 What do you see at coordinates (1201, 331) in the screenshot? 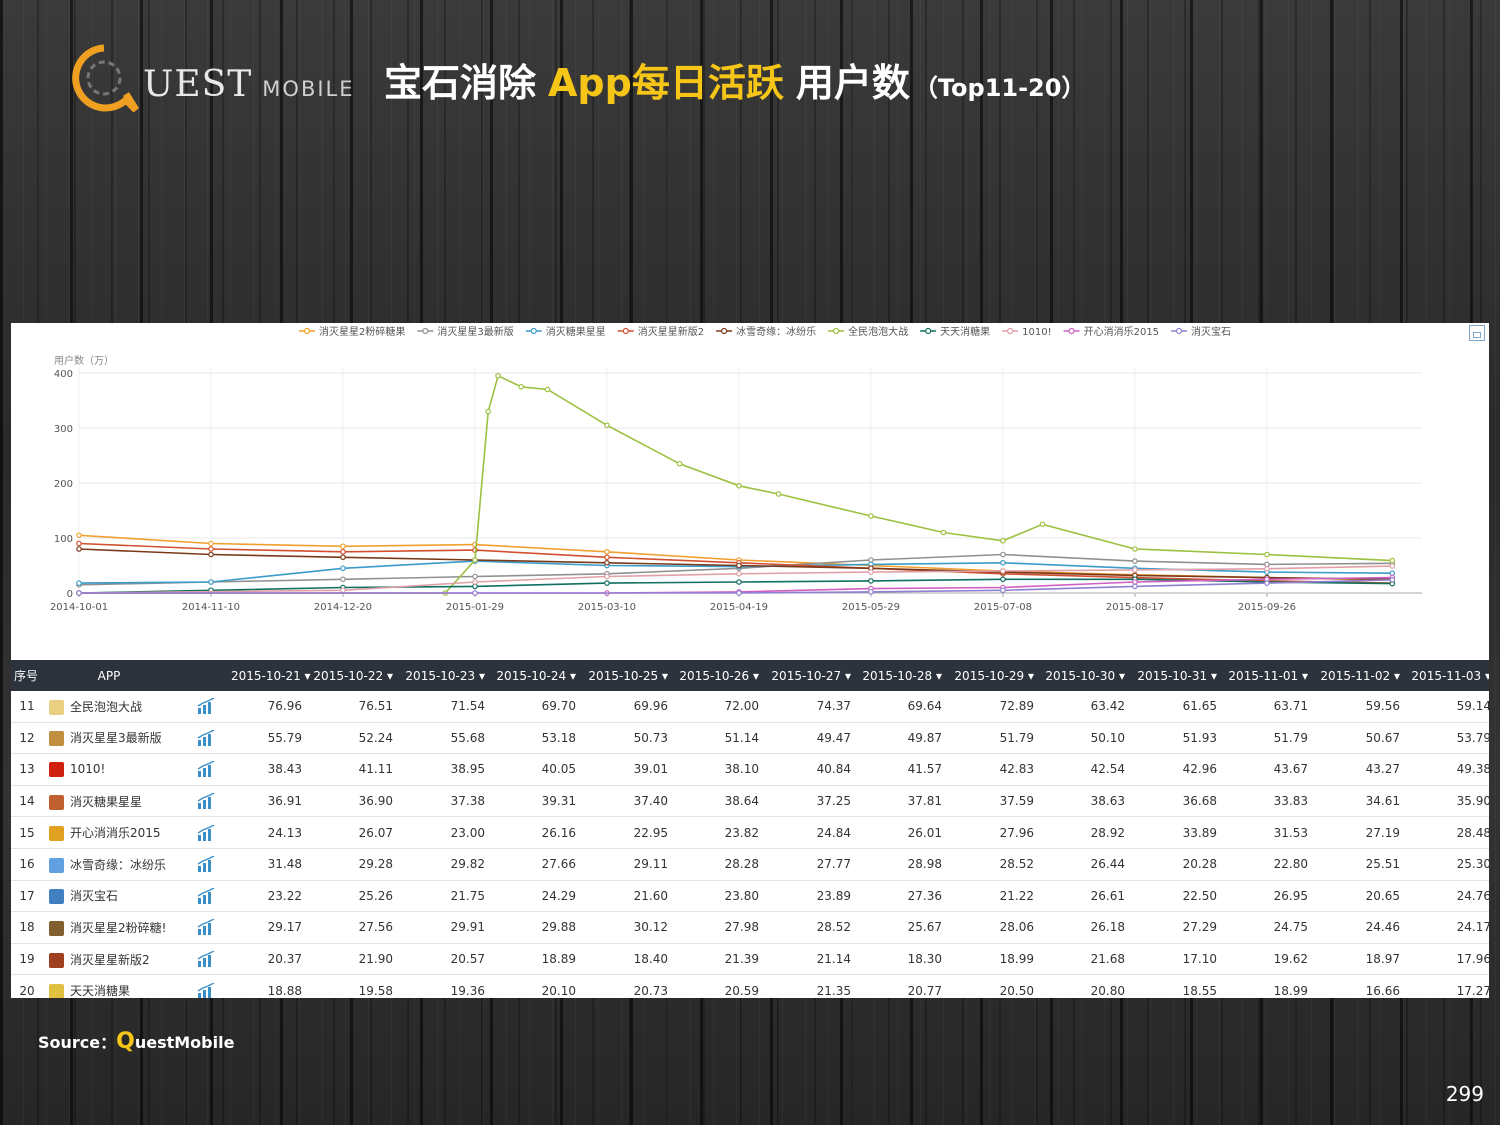
I see `legend-item-9: 消灭宝石` at bounding box center [1201, 331].